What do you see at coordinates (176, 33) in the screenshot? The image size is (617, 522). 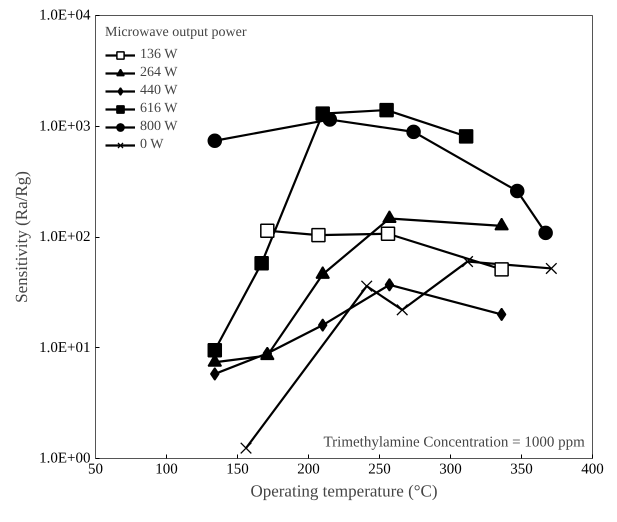 I see `legend-title: Microwave output power` at bounding box center [176, 33].